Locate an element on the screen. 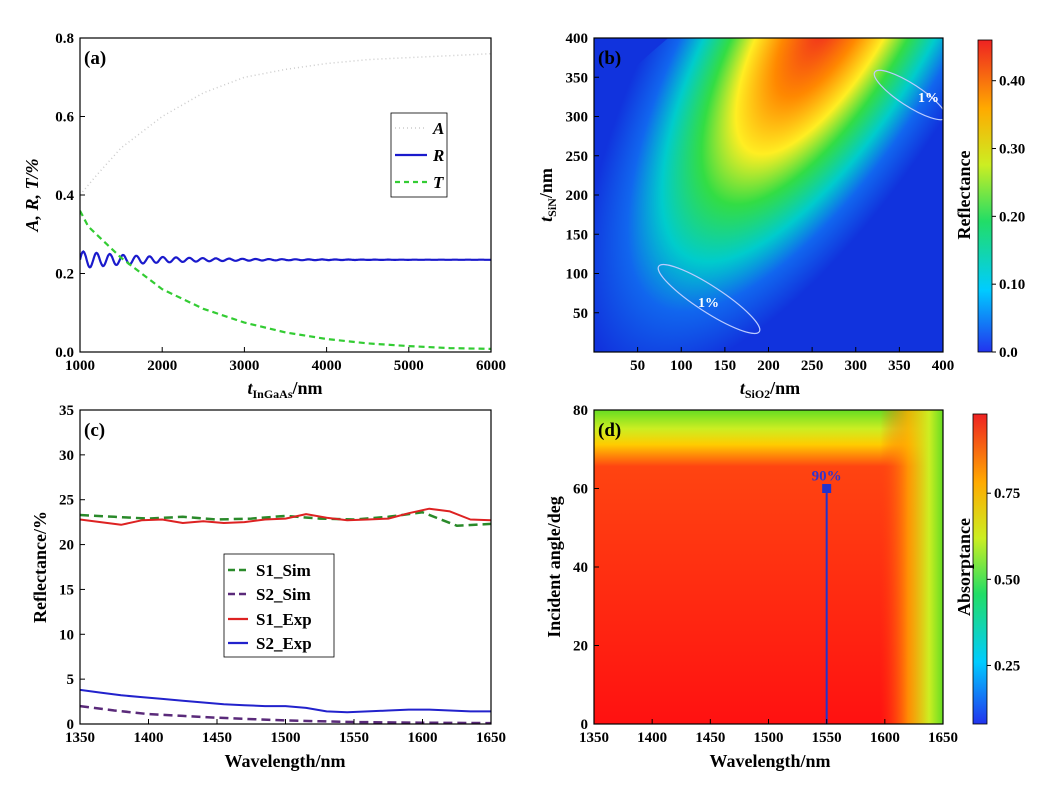  y-tick-label: 0 is located at coordinates (585, 725).